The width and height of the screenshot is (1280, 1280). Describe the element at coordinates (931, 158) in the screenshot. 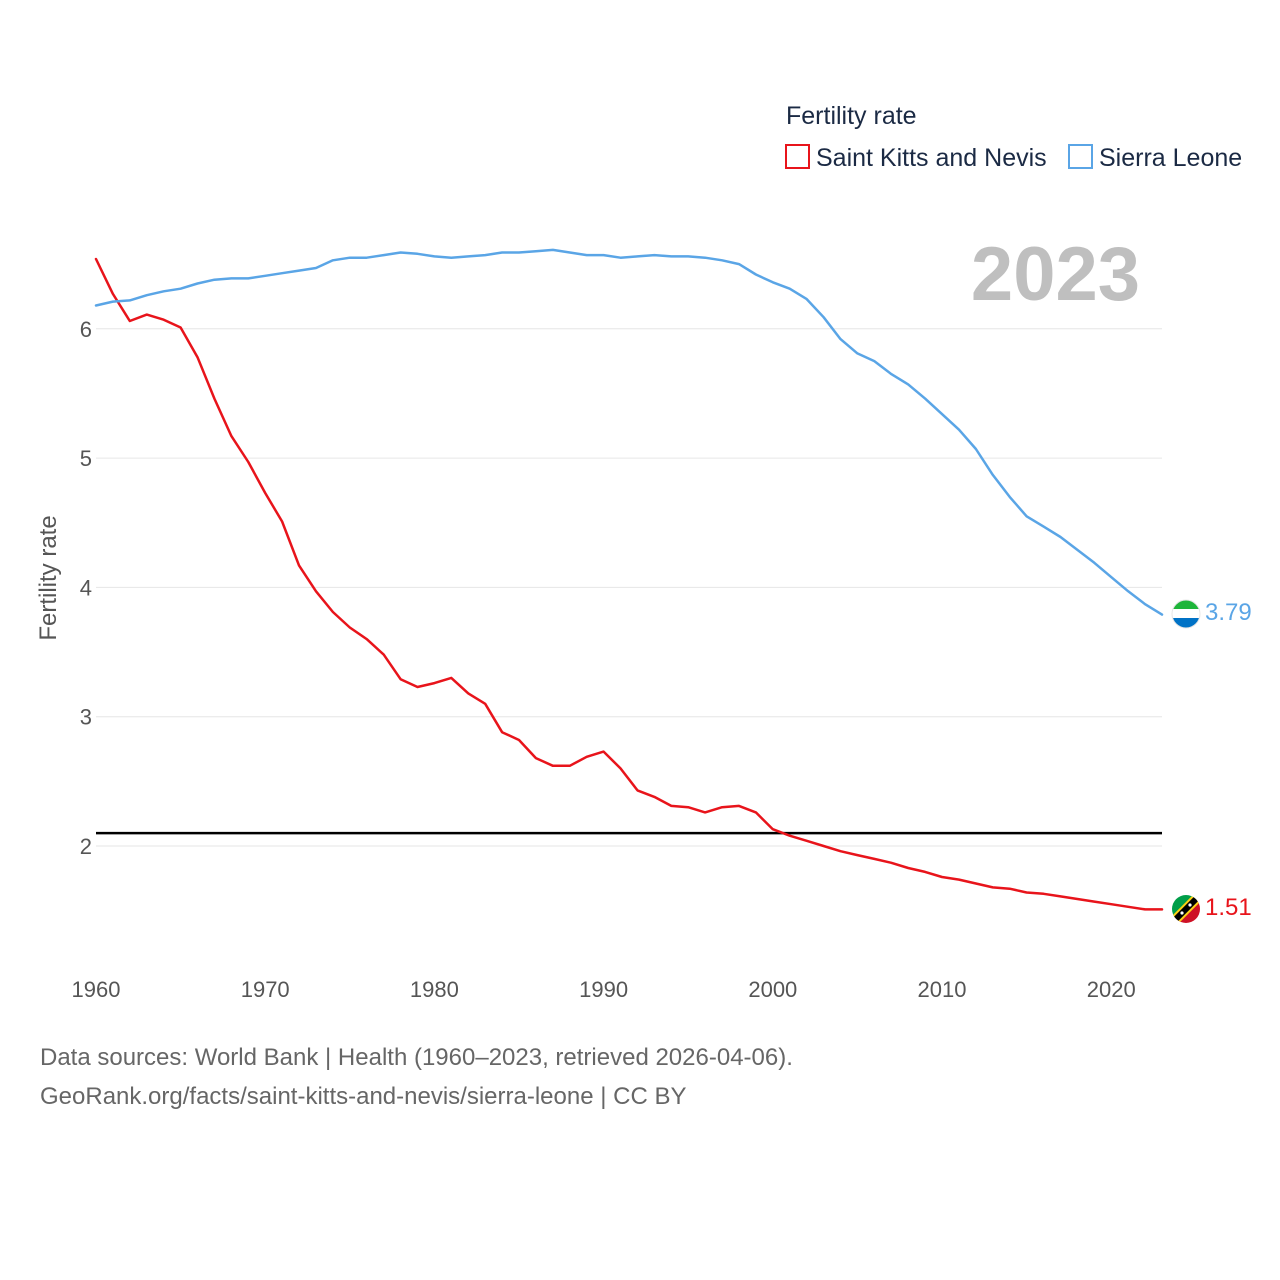

I see `legend-label-saint-kitts-and-nevis: Saint Kitts and Nevis` at that location.